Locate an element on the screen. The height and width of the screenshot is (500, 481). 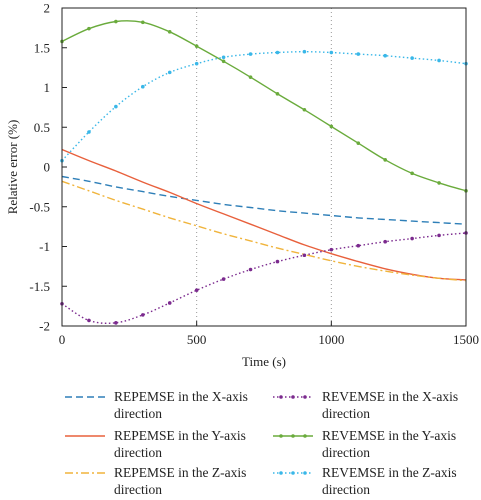
y-tick-label: -1 is located at coordinates (44, 246).